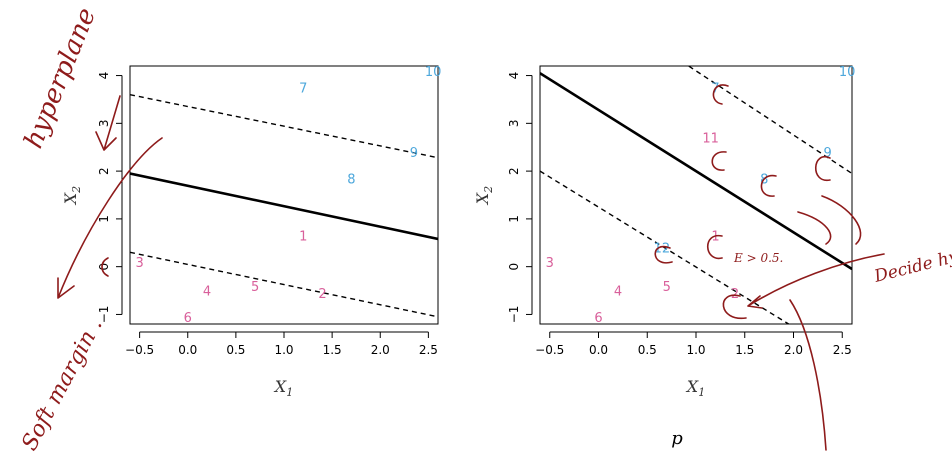  What do you see at coordinates (758, 258) in the screenshot?
I see `annotation-epsilon: E > 0.5.` at bounding box center [758, 258].